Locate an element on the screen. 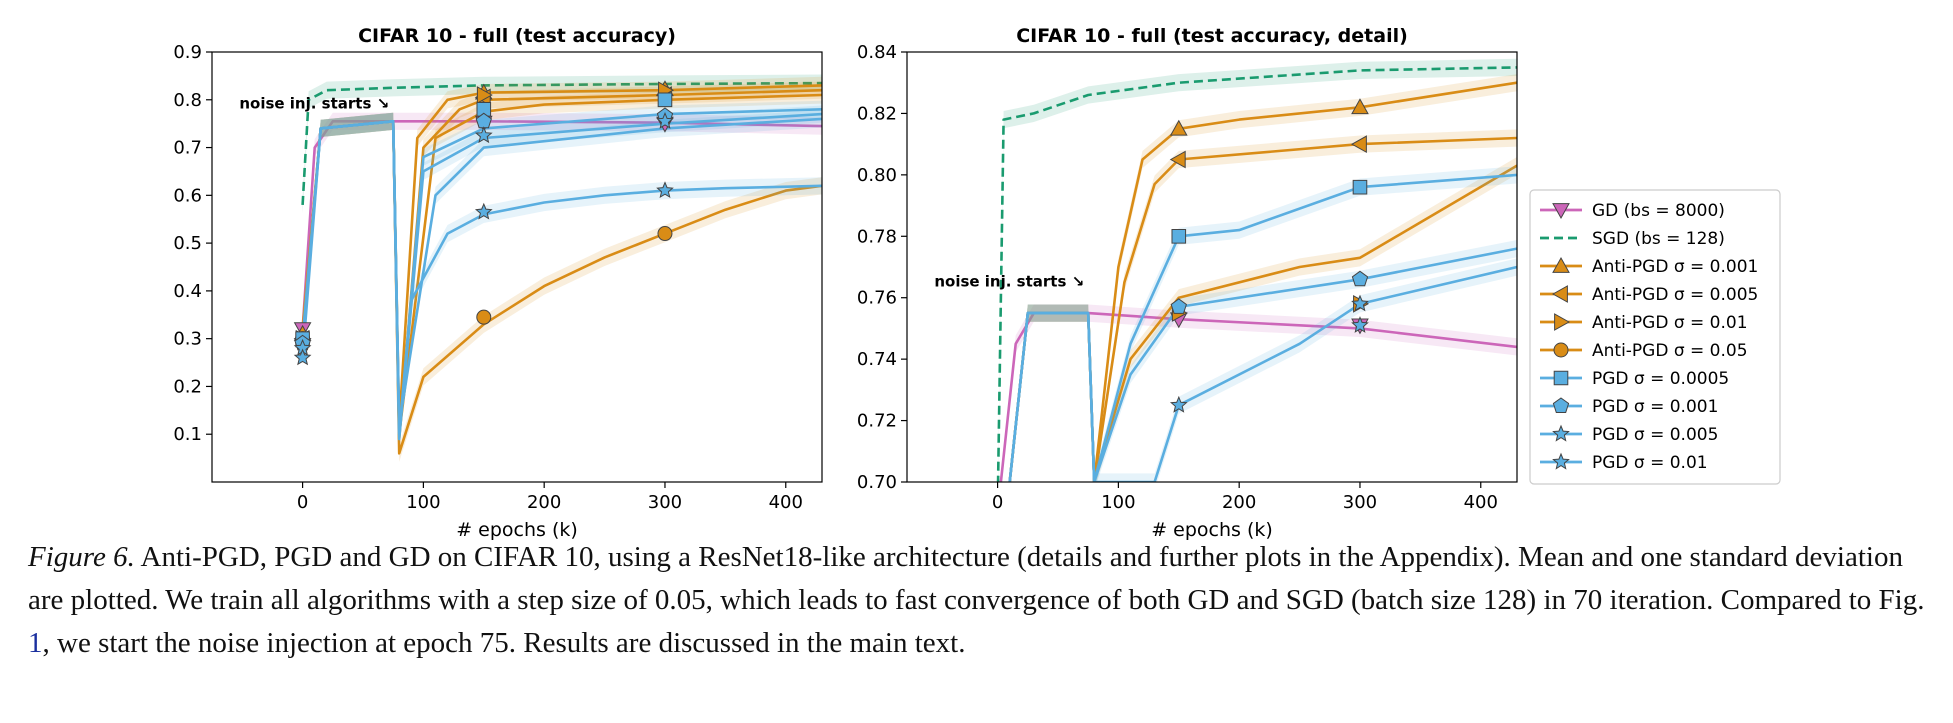  legend-label: Anti-PGD σ = 0.005 is located at coordinates (1675, 295).